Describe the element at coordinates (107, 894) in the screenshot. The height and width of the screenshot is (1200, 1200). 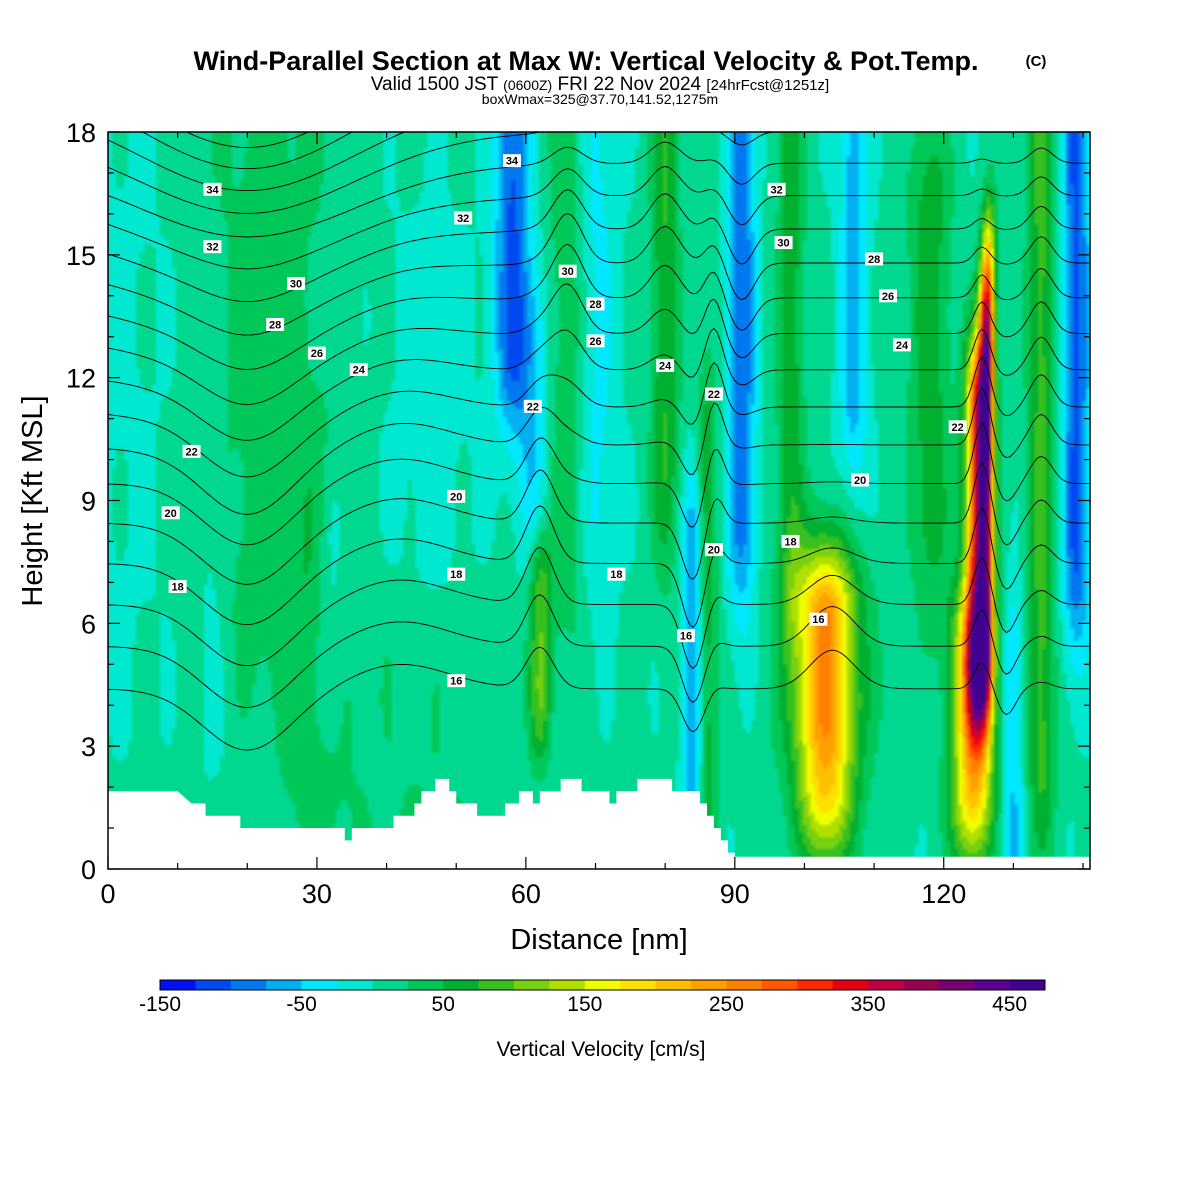
I see `x-tick-label: 0` at that location.